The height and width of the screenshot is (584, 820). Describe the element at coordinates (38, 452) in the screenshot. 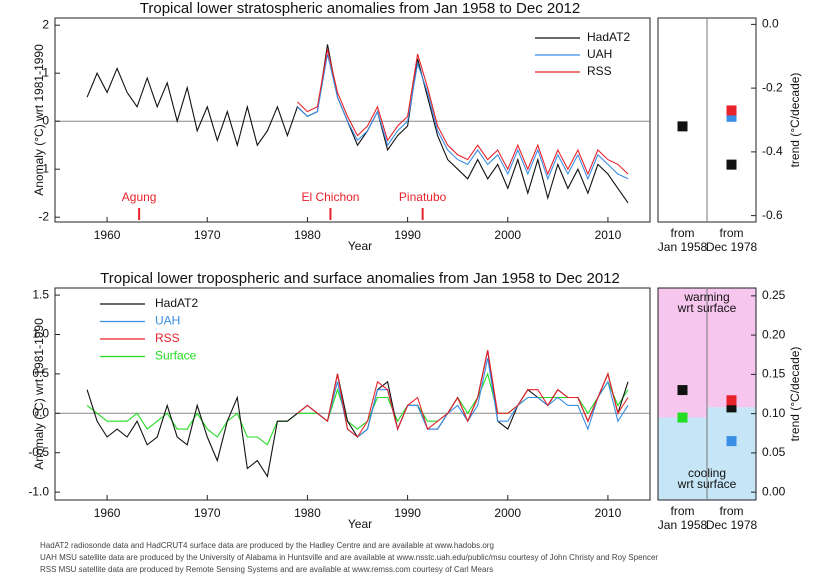

I see `y-tick-label: -0.5` at that location.